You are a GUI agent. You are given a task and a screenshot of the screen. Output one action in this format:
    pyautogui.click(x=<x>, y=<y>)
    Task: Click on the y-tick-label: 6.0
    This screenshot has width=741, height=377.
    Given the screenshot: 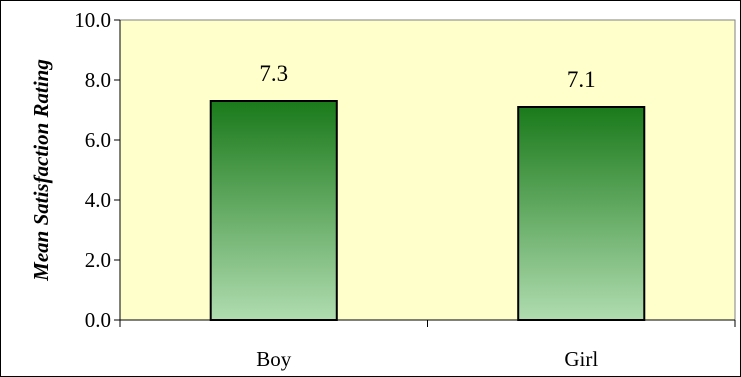 What is the action you would take?
    pyautogui.click(x=98, y=140)
    